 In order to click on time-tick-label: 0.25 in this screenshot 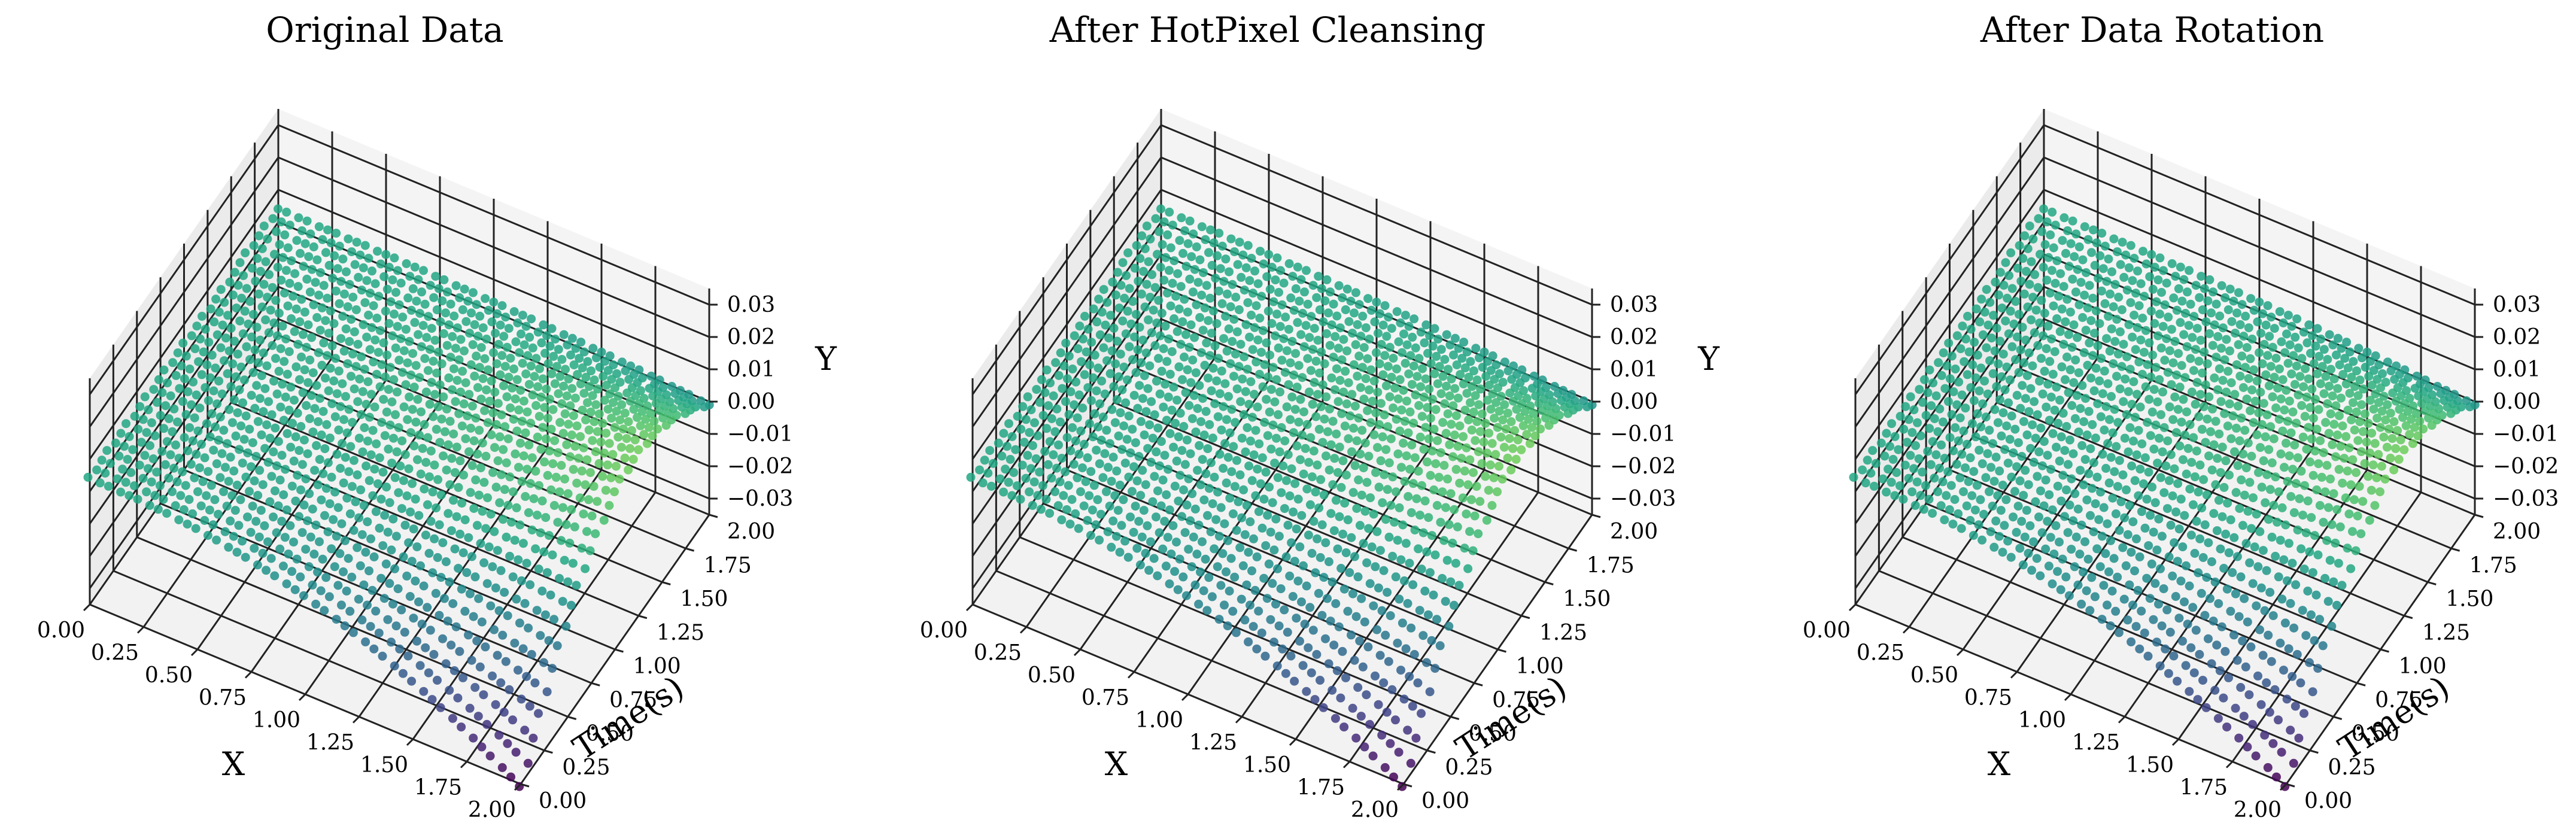, I will do `click(2351, 767)`.